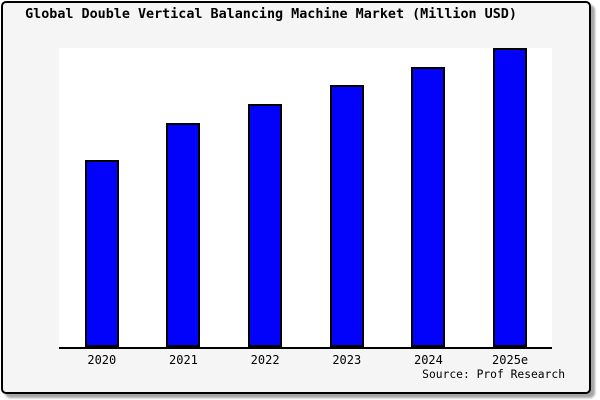  I want to click on x-tick-2020: 2020, so click(102, 360).